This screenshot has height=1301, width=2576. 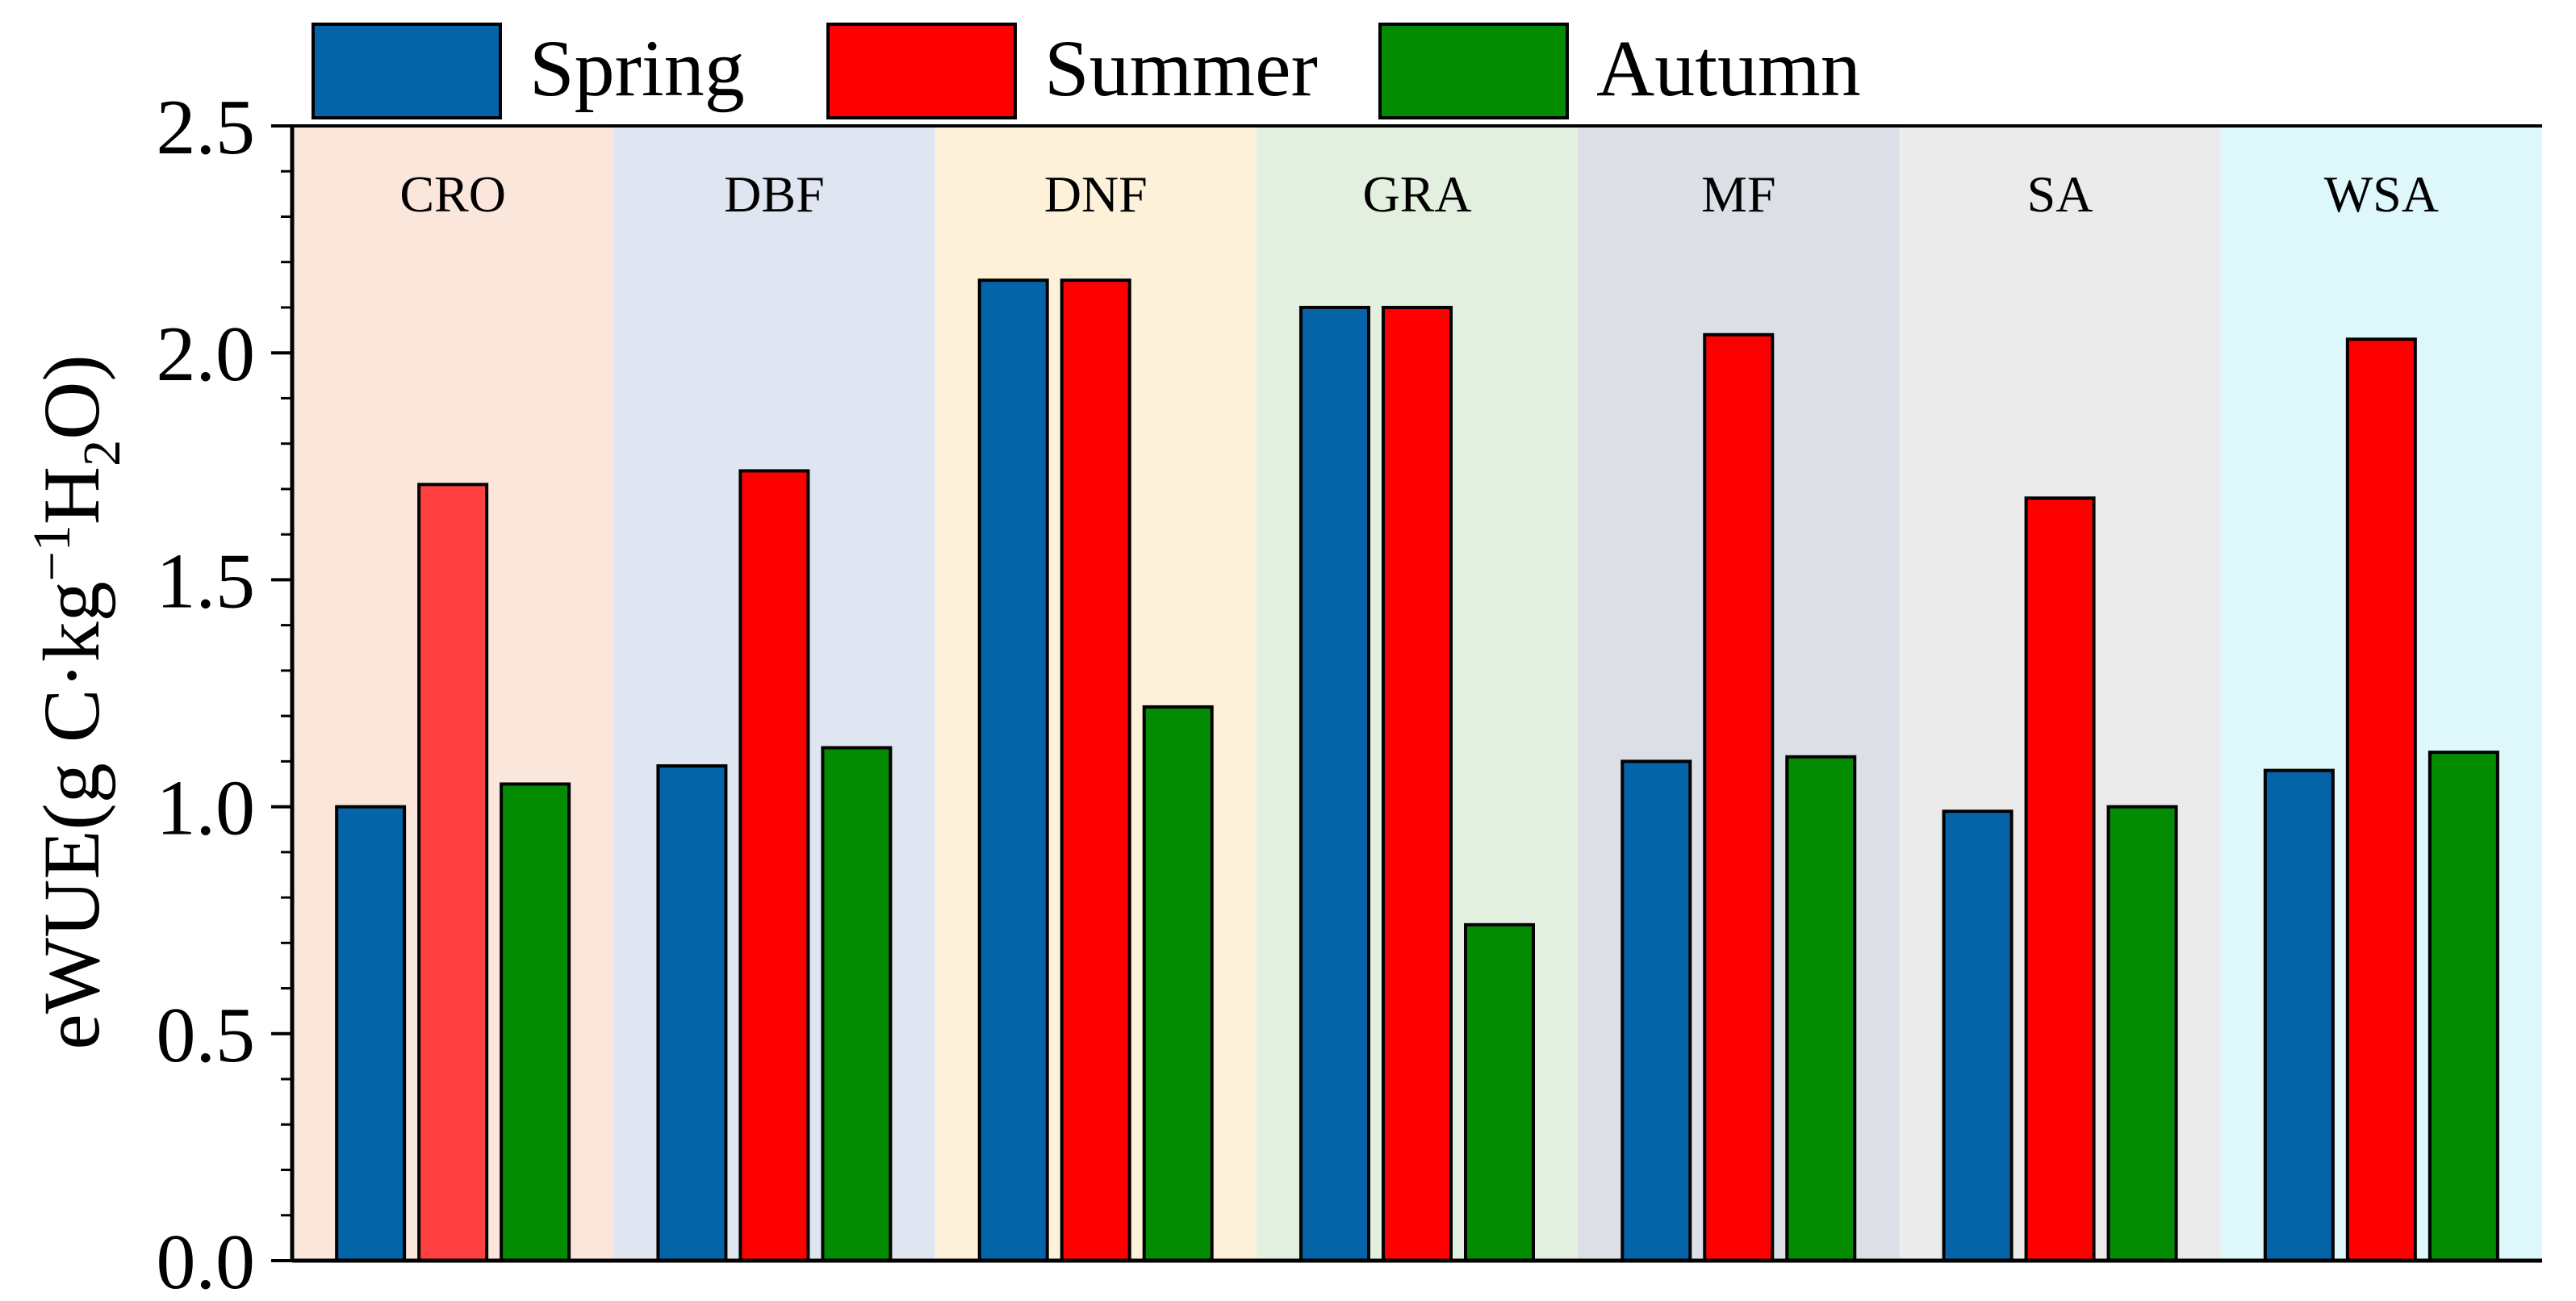 I want to click on bar-summer-cro, so click(x=453, y=872).